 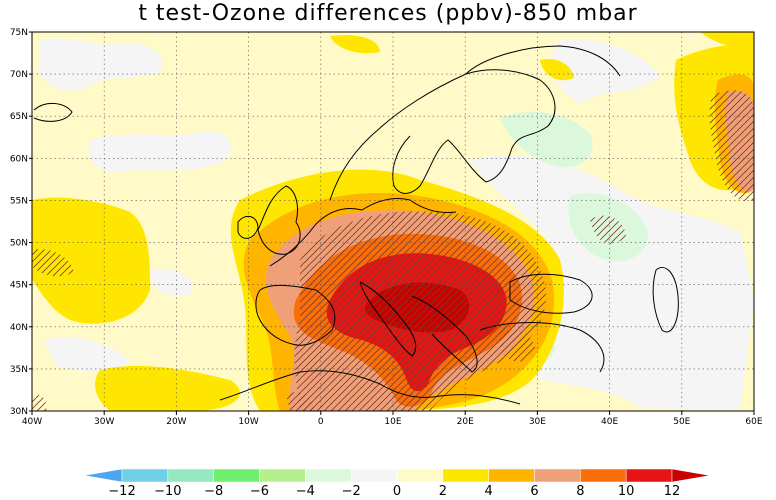 I want to click on colorbar: −12 −10 −8 −6 −4 −2 0 2 4 6 8 10 12, so click(x=397, y=483).